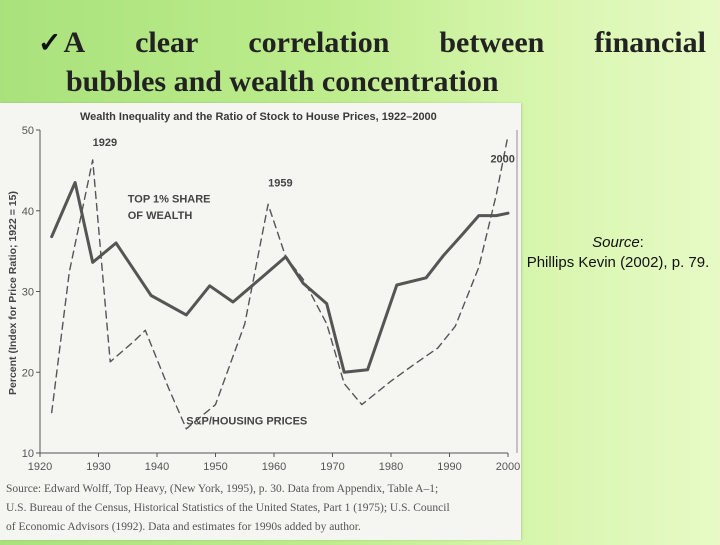 Image resolution: width=720 pixels, height=545 pixels. What do you see at coordinates (160, 216) in the screenshot?
I see `annotation-5: OF WEALTH` at bounding box center [160, 216].